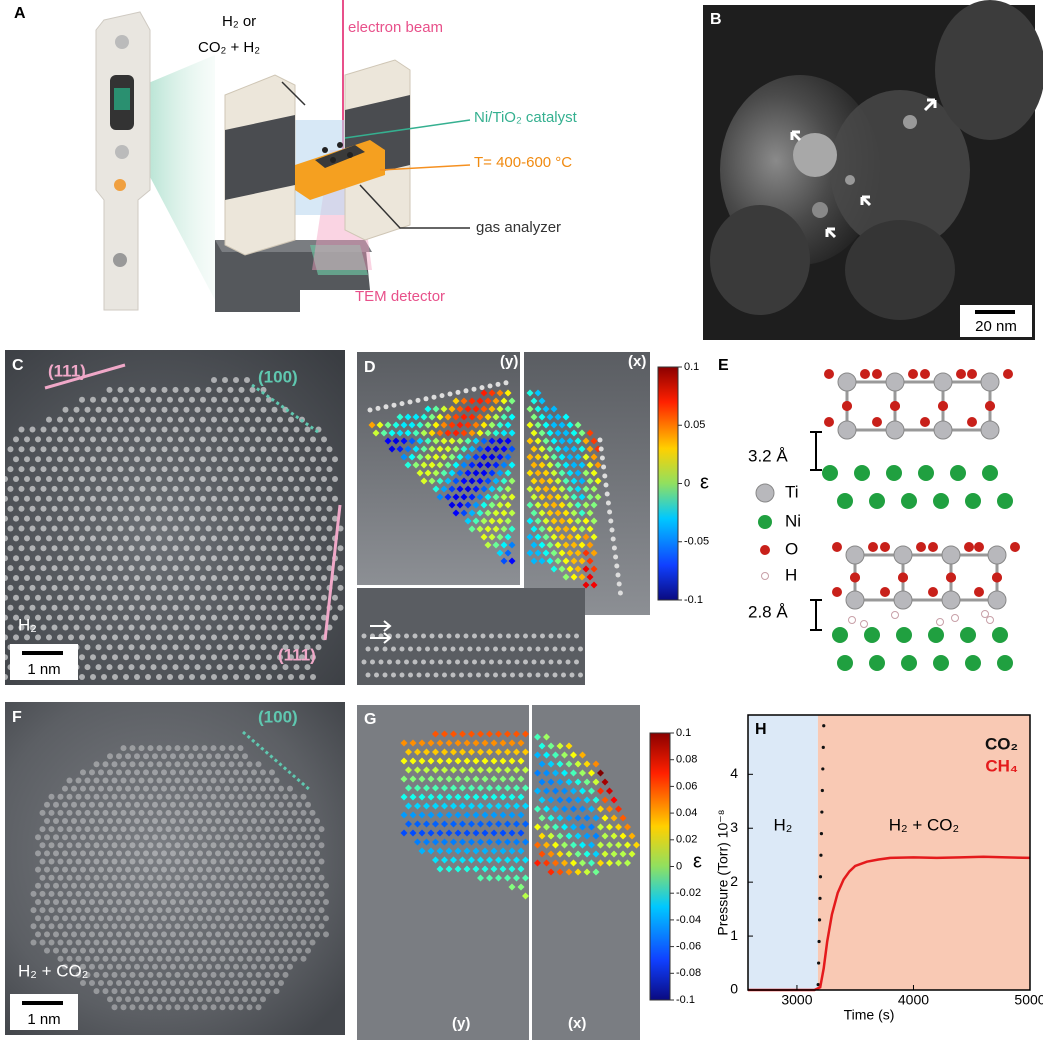 This screenshot has height=1045, width=1043. I want to click on x-tick-label: 5000, so click(1028, 1000).